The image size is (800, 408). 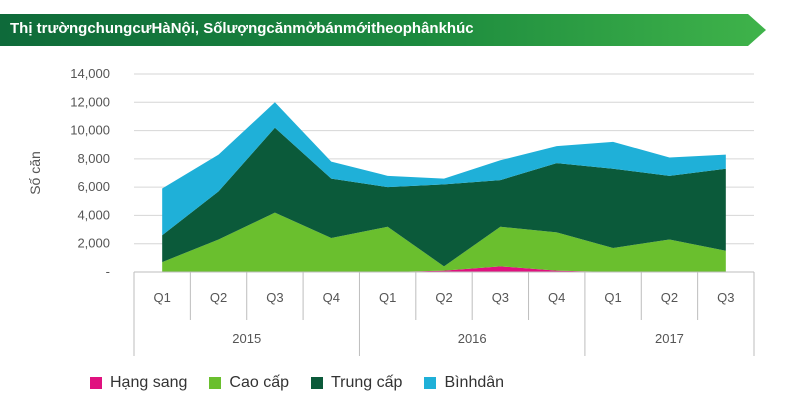 I want to click on year-label: 2017, so click(x=669, y=338).